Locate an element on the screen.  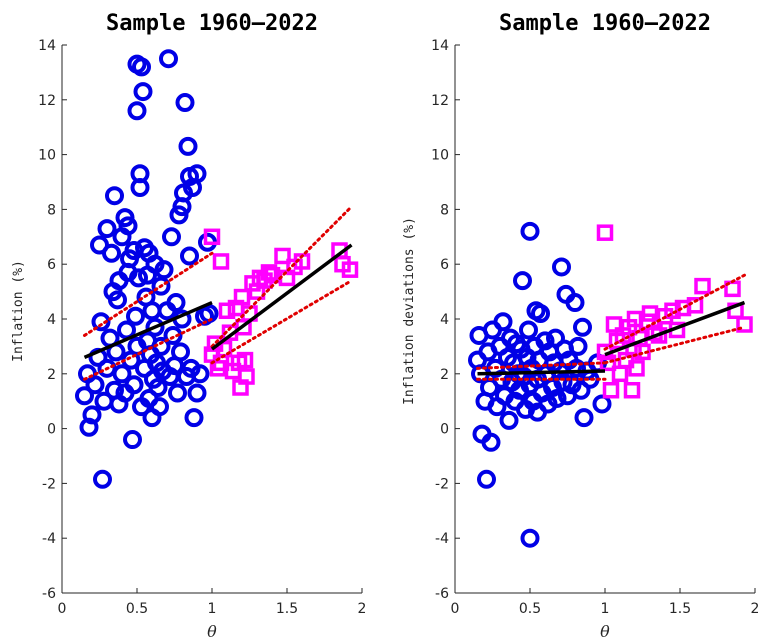
y-tick-label: 10 is located at coordinates (47, 156).